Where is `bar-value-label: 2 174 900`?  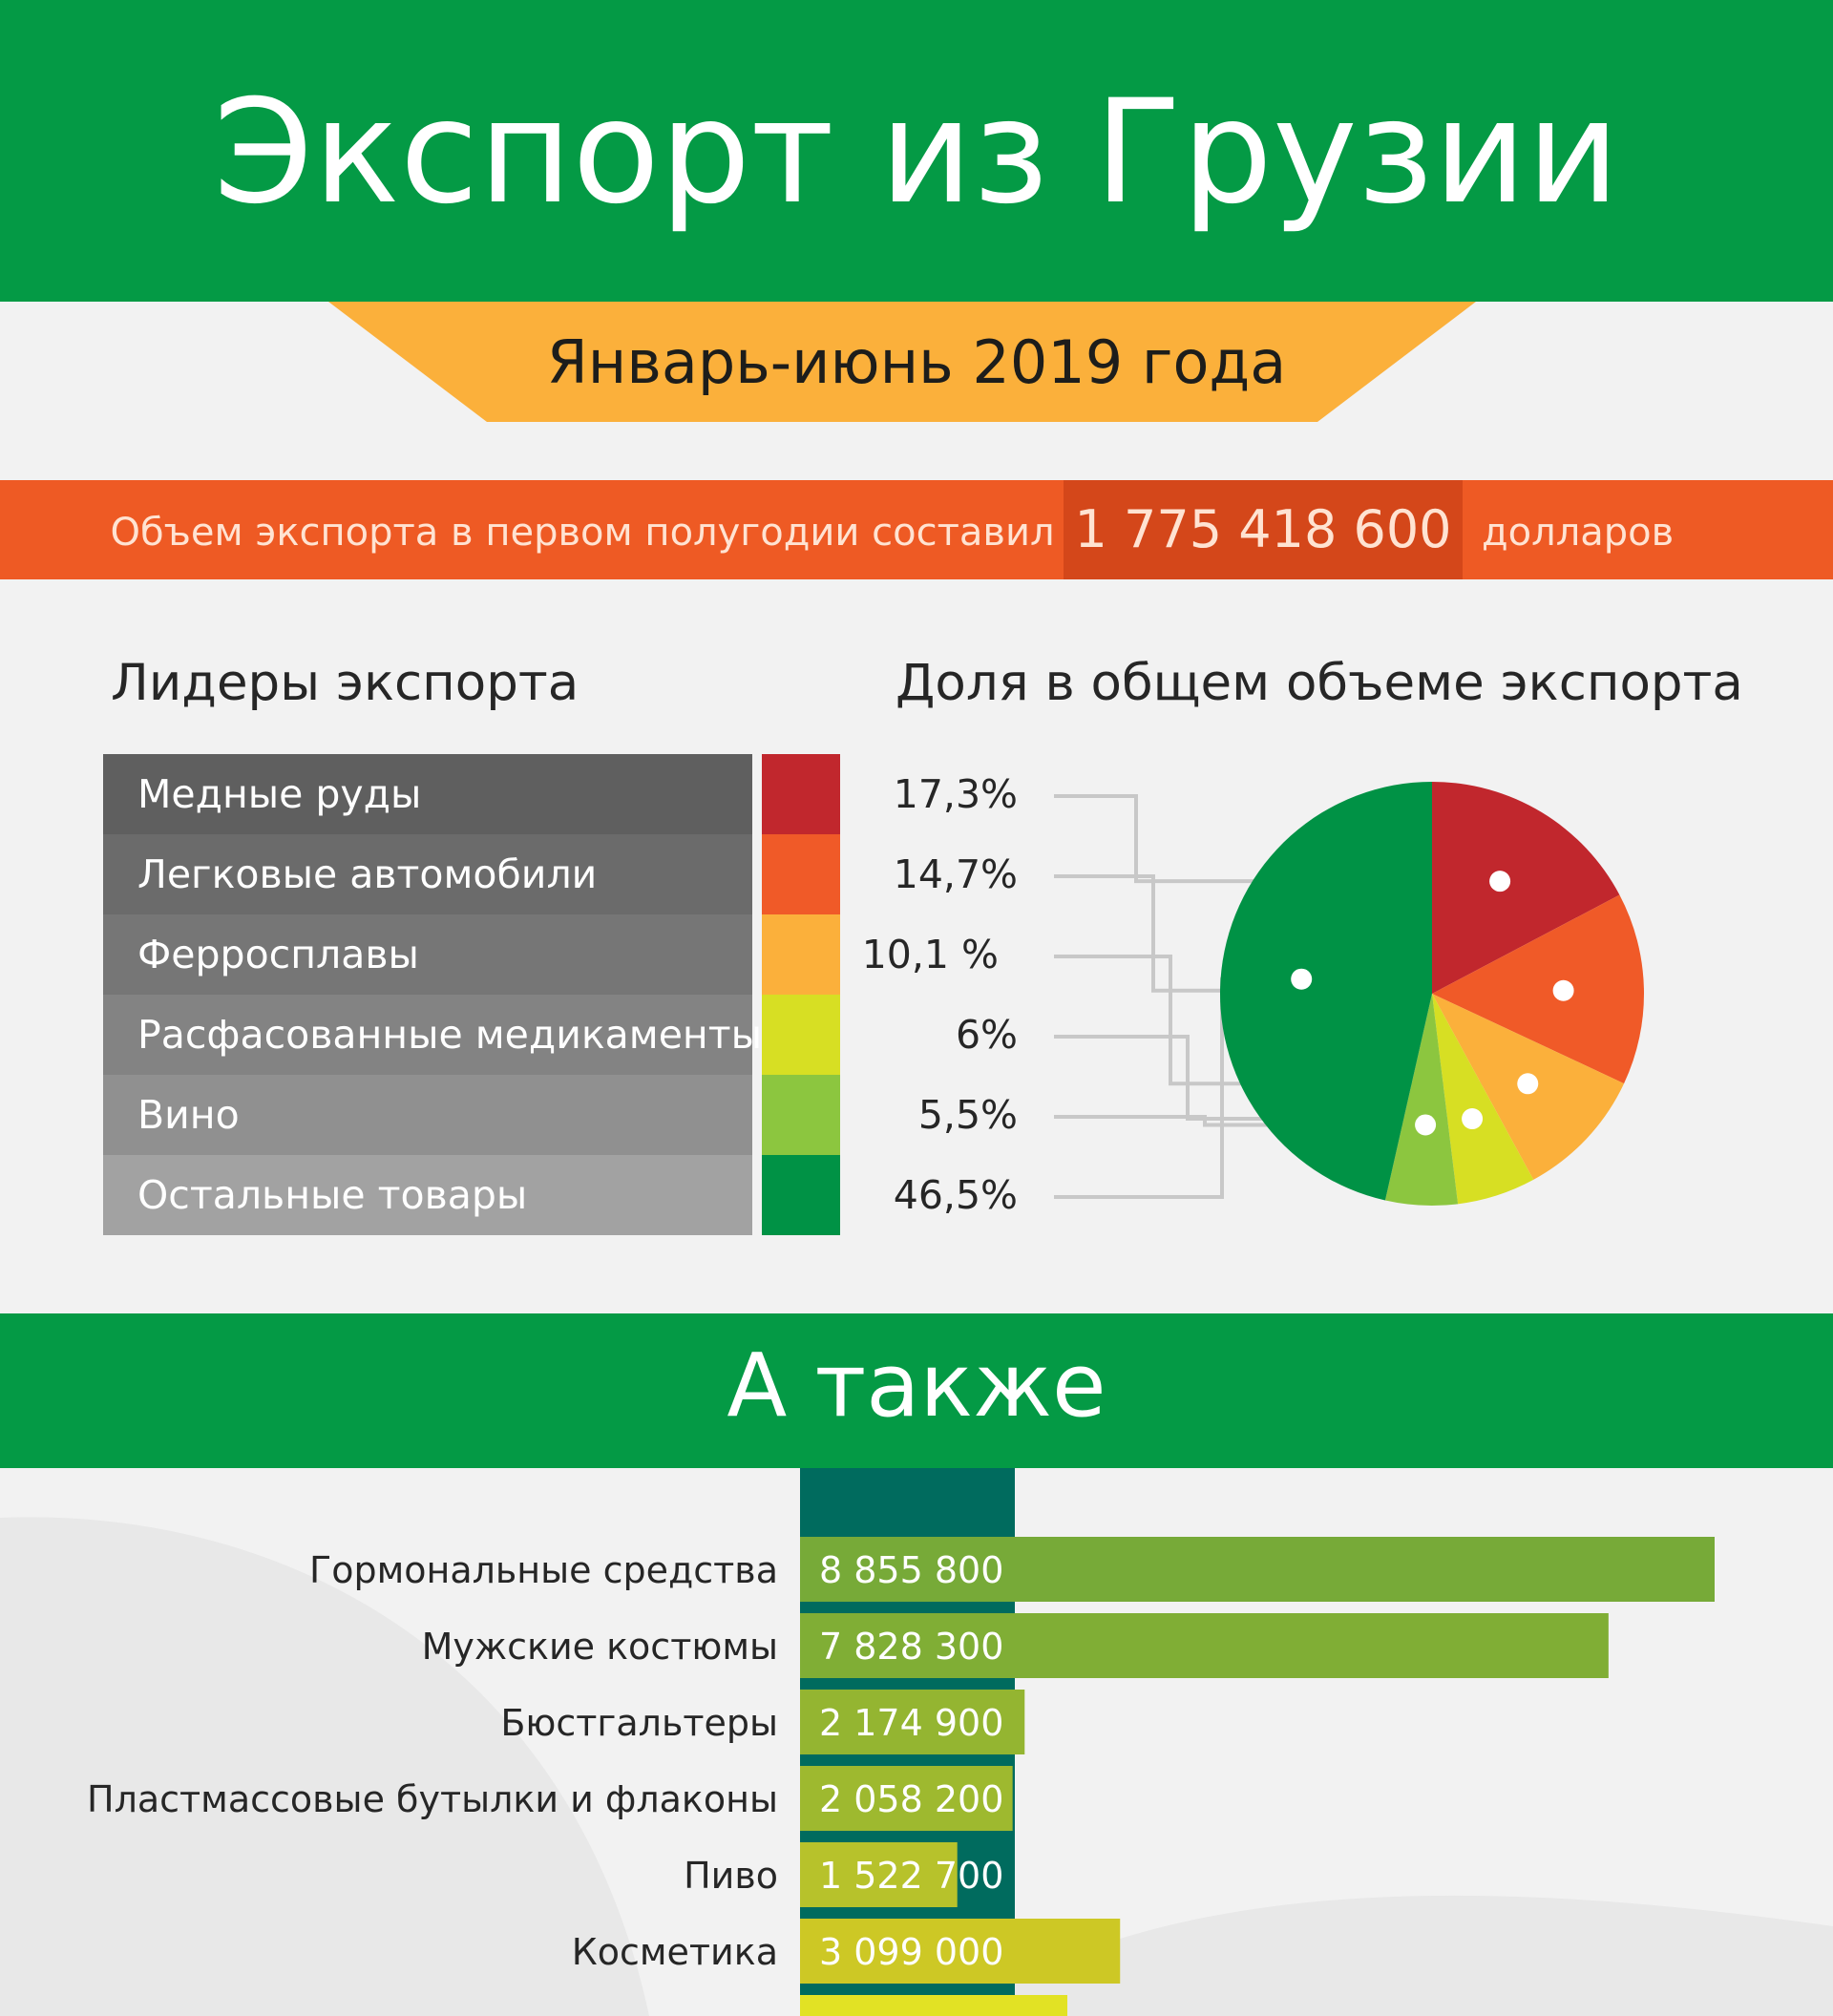
bar-value-label: 2 174 900 is located at coordinates (911, 1723).